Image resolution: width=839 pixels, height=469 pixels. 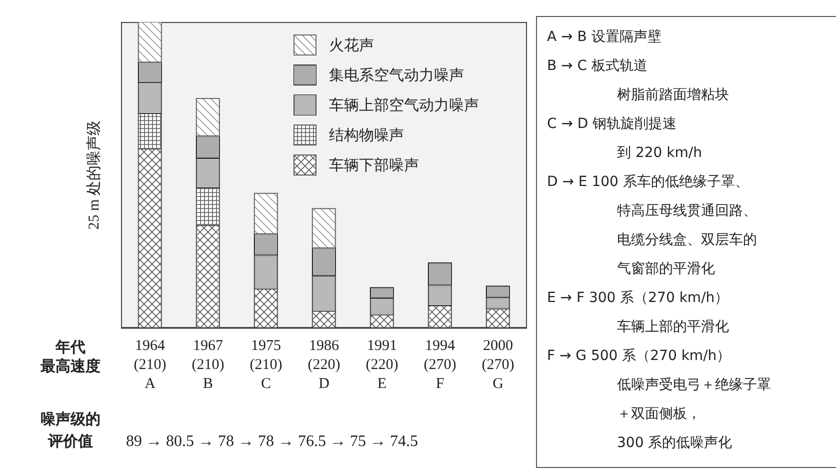 What do you see at coordinates (272, 442) in the screenshot?
I see `text: 89 → 80.5 → 78 → 78 → 76.5 → 75 → 74.5` at bounding box center [272, 442].